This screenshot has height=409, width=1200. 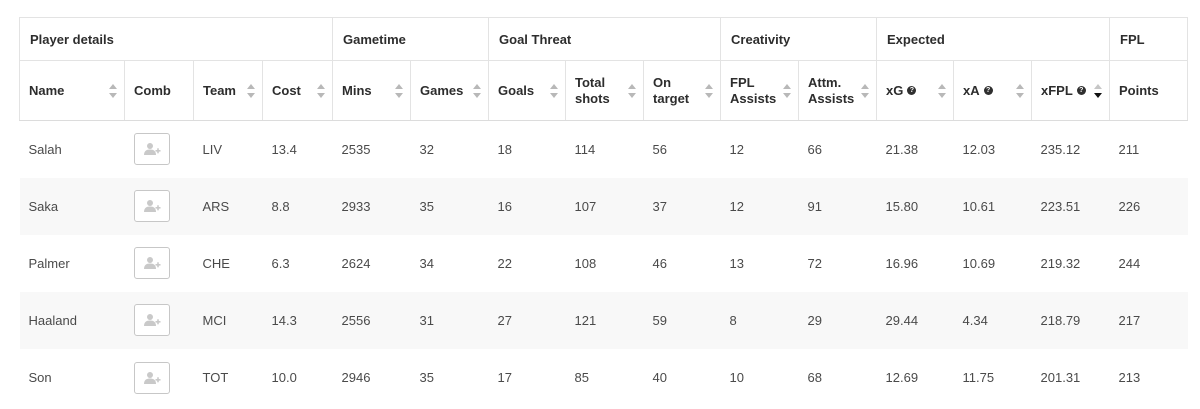 What do you see at coordinates (527, 206) in the screenshot?
I see `cell-goals: 16` at bounding box center [527, 206].